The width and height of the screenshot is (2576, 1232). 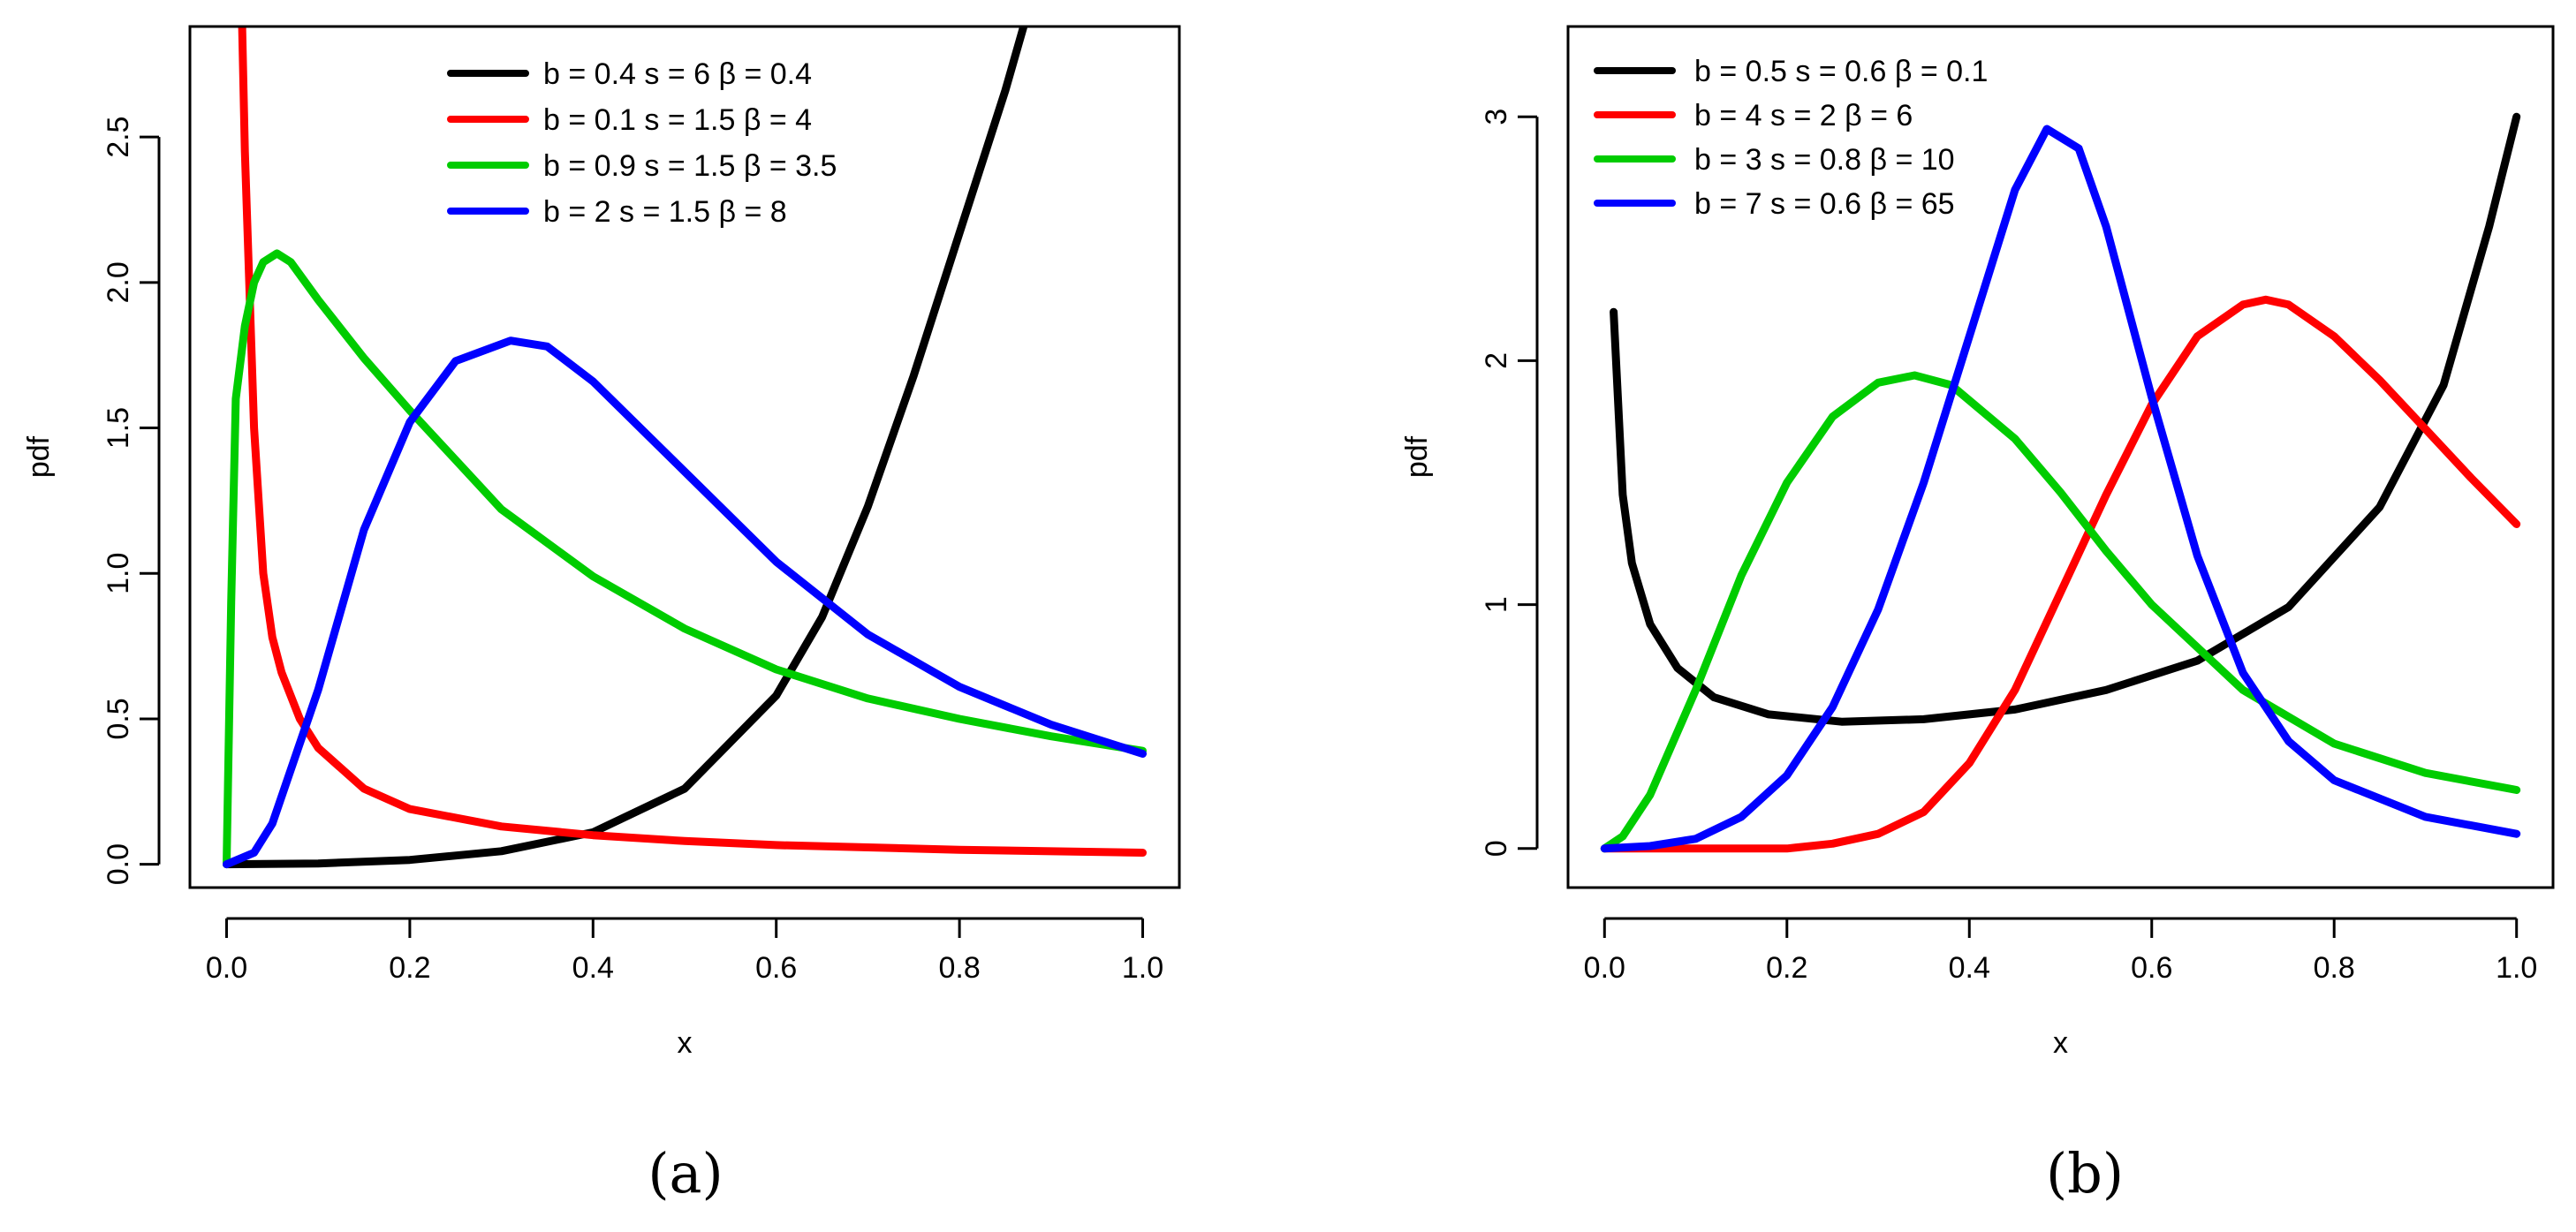 I want to click on x-tick-label-a: 0.4, so click(x=593, y=968).